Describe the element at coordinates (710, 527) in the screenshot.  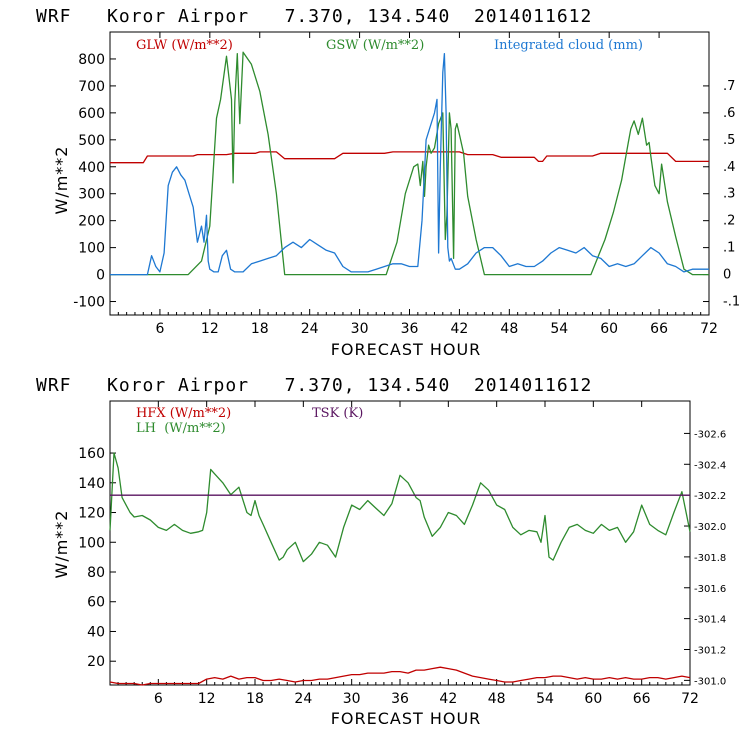
I see `right-tick-label: -302.0` at that location.